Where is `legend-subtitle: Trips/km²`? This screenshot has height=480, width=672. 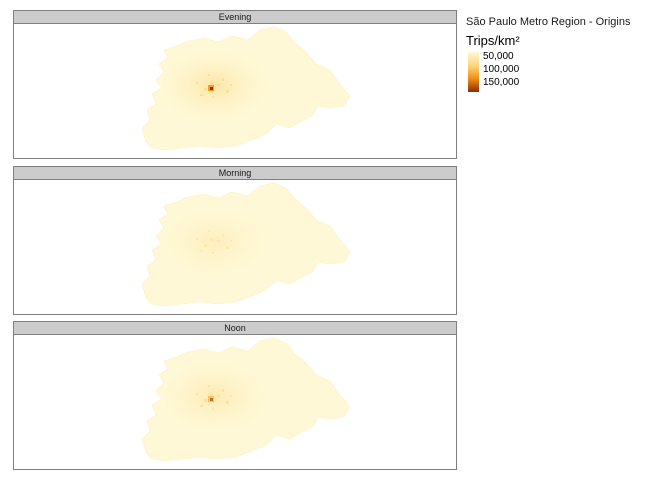
legend-subtitle: Trips/km² is located at coordinates (493, 40).